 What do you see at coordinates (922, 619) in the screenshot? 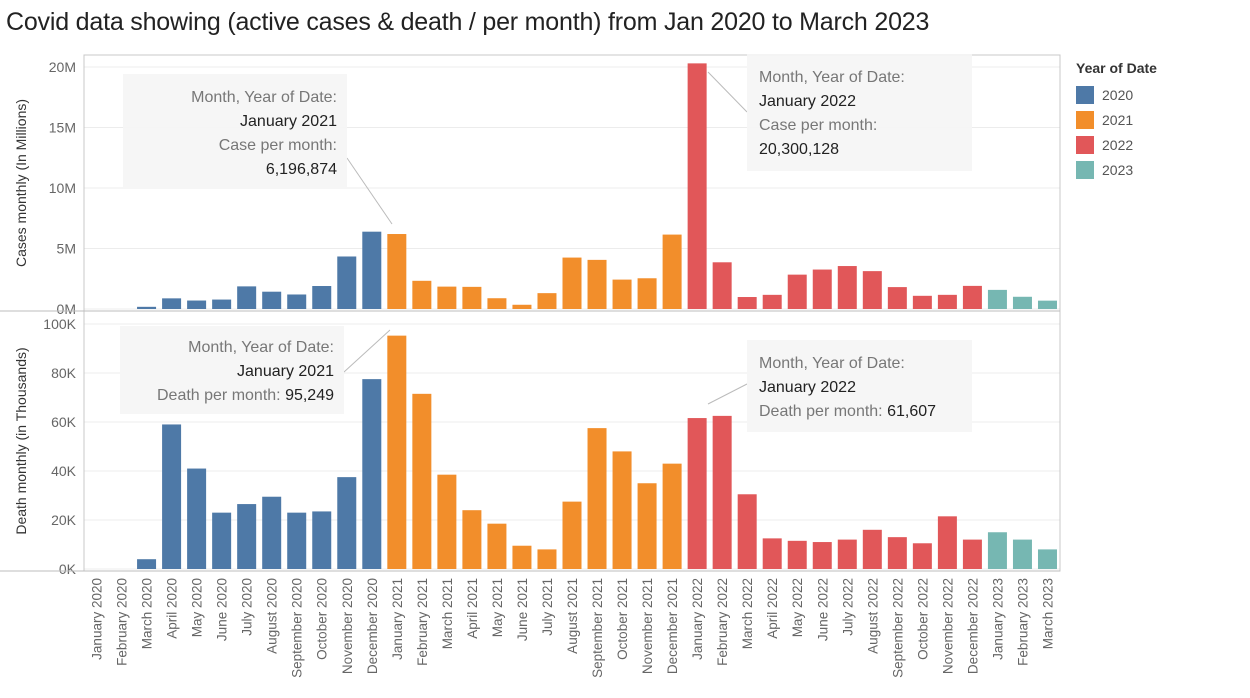
I see `x-tick-label: October 2022` at bounding box center [922, 619].